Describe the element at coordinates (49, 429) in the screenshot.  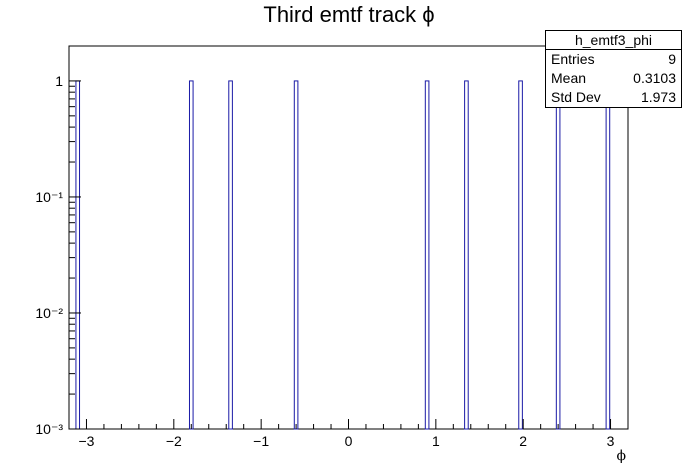
I see `y-tick-label: 10⁻³` at that location.